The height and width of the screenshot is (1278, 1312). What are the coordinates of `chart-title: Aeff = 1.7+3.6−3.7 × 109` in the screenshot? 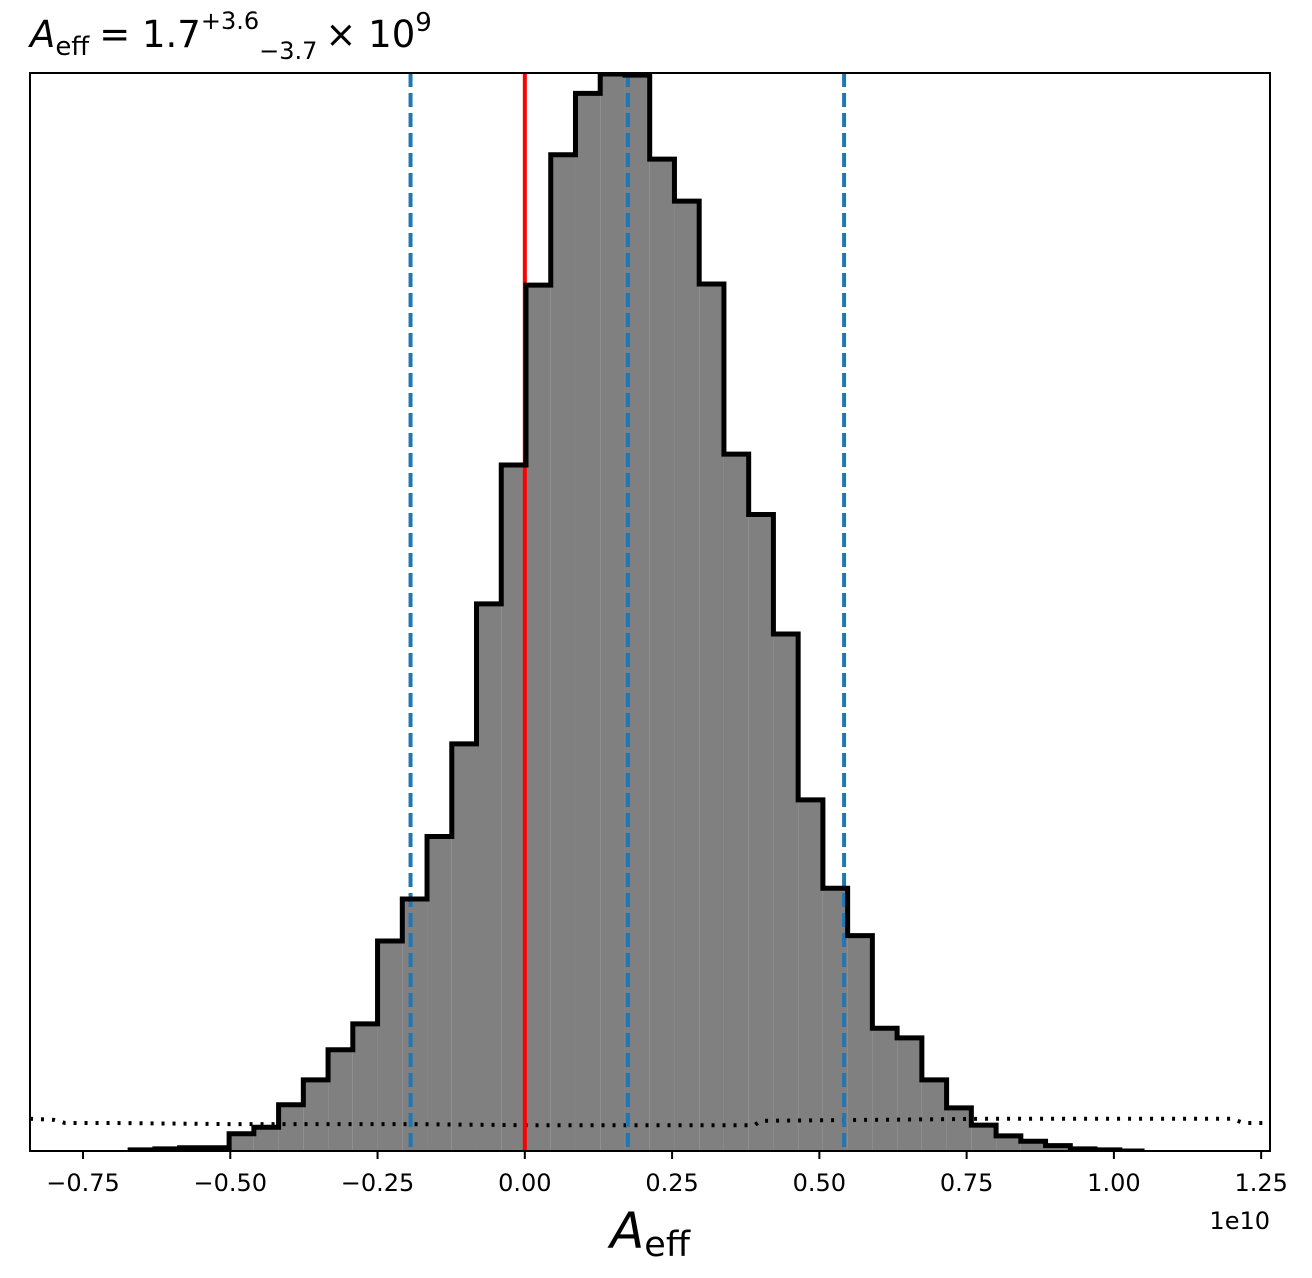 It's located at (230, 36).